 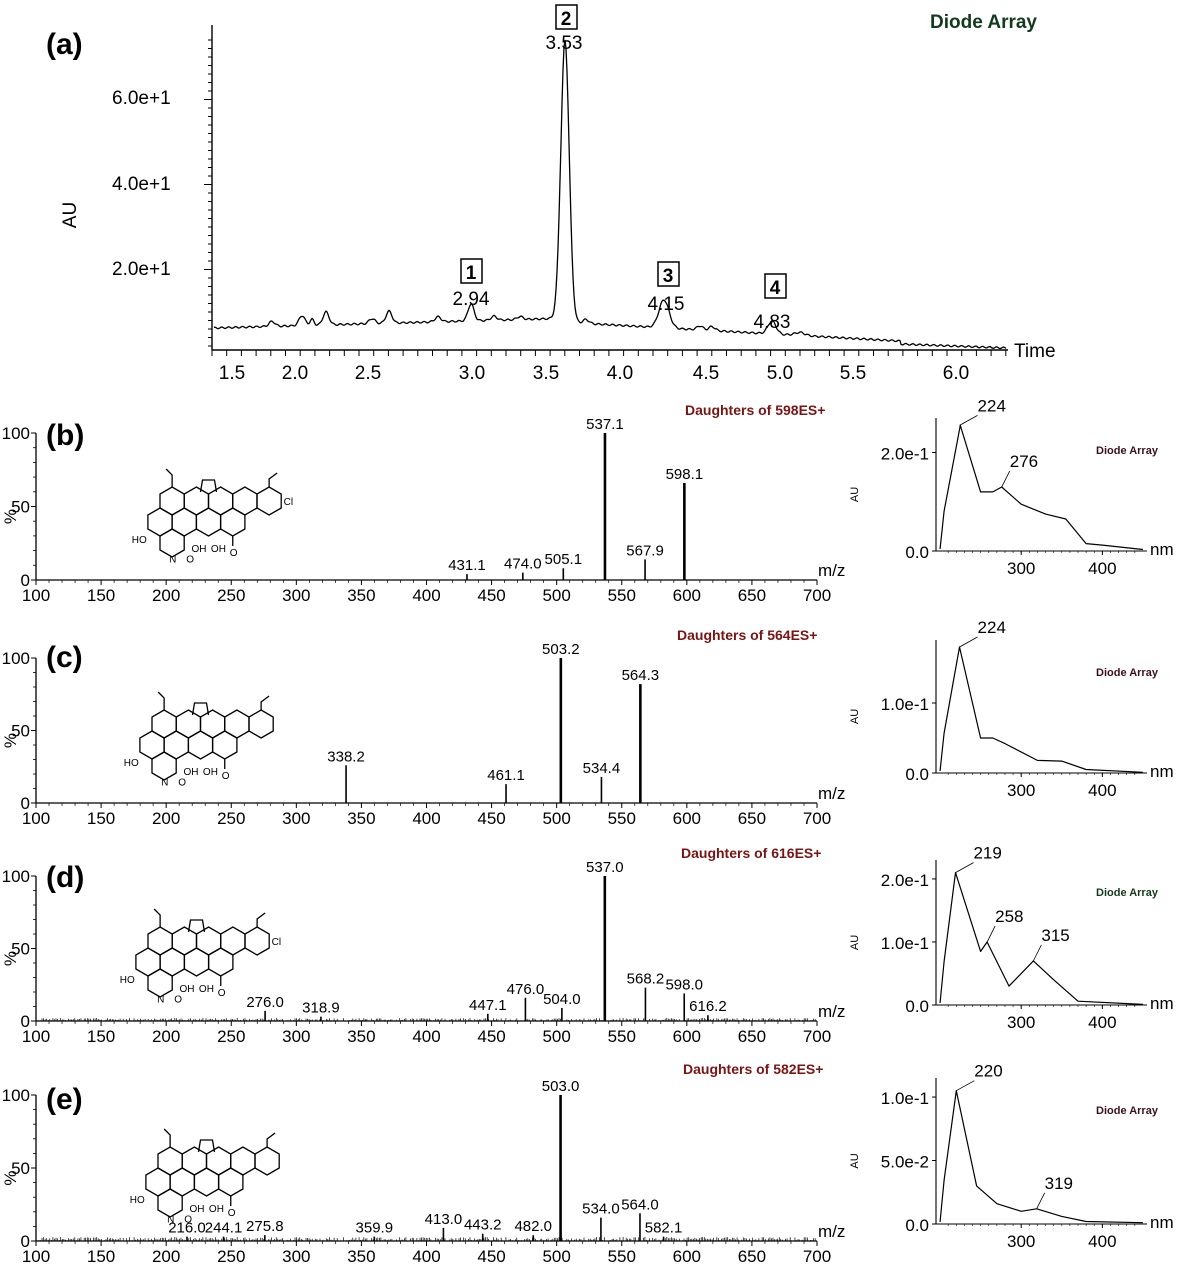 What do you see at coordinates (1127, 893) in the screenshot?
I see `uv-title: Diode Array` at bounding box center [1127, 893].